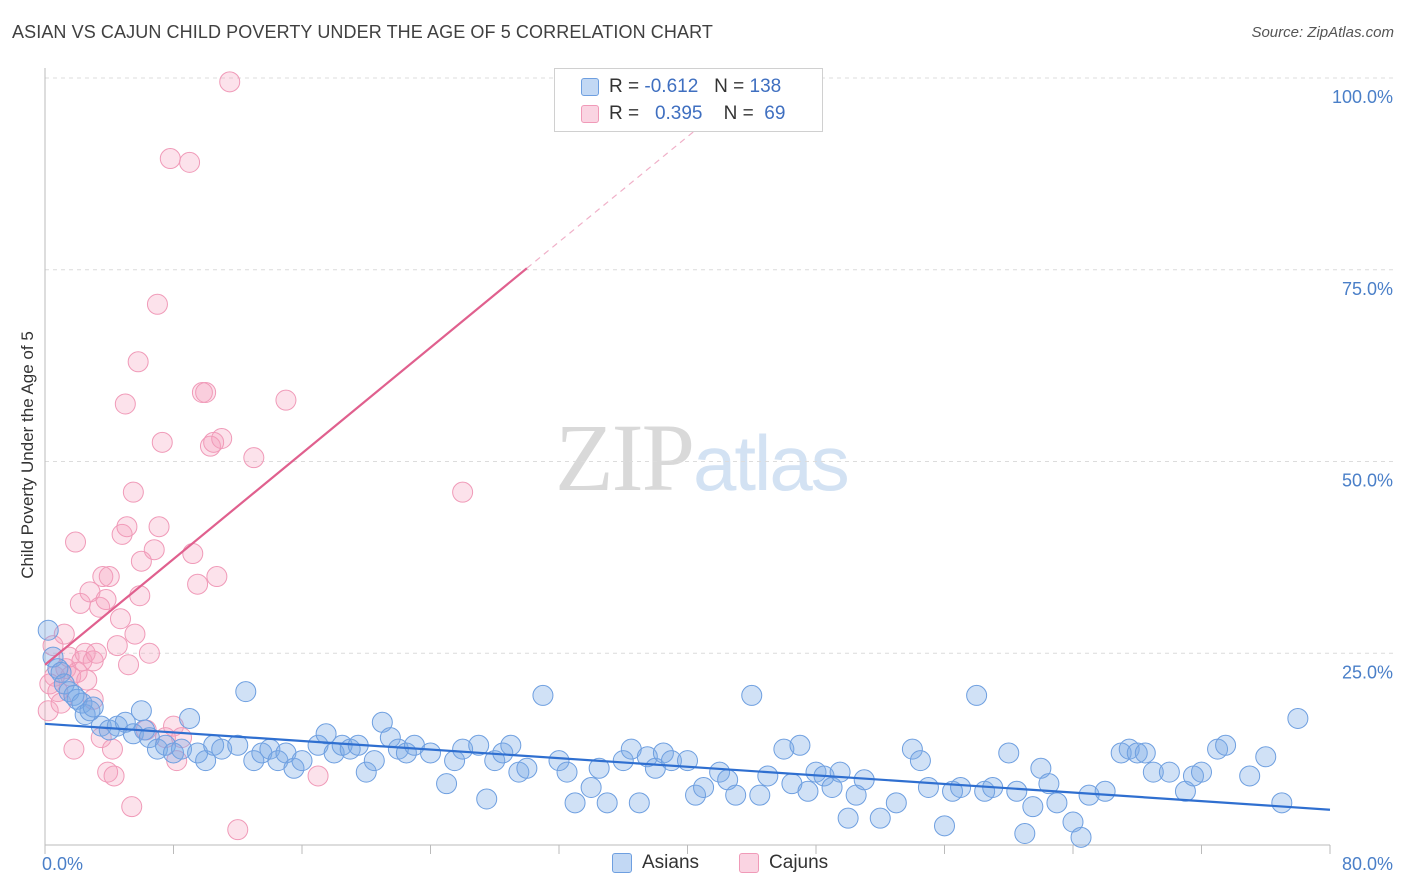 The image size is (1406, 892). Describe the element at coordinates (1367, 864) in the screenshot. I see `x-tick-label: 80.0%` at that location.